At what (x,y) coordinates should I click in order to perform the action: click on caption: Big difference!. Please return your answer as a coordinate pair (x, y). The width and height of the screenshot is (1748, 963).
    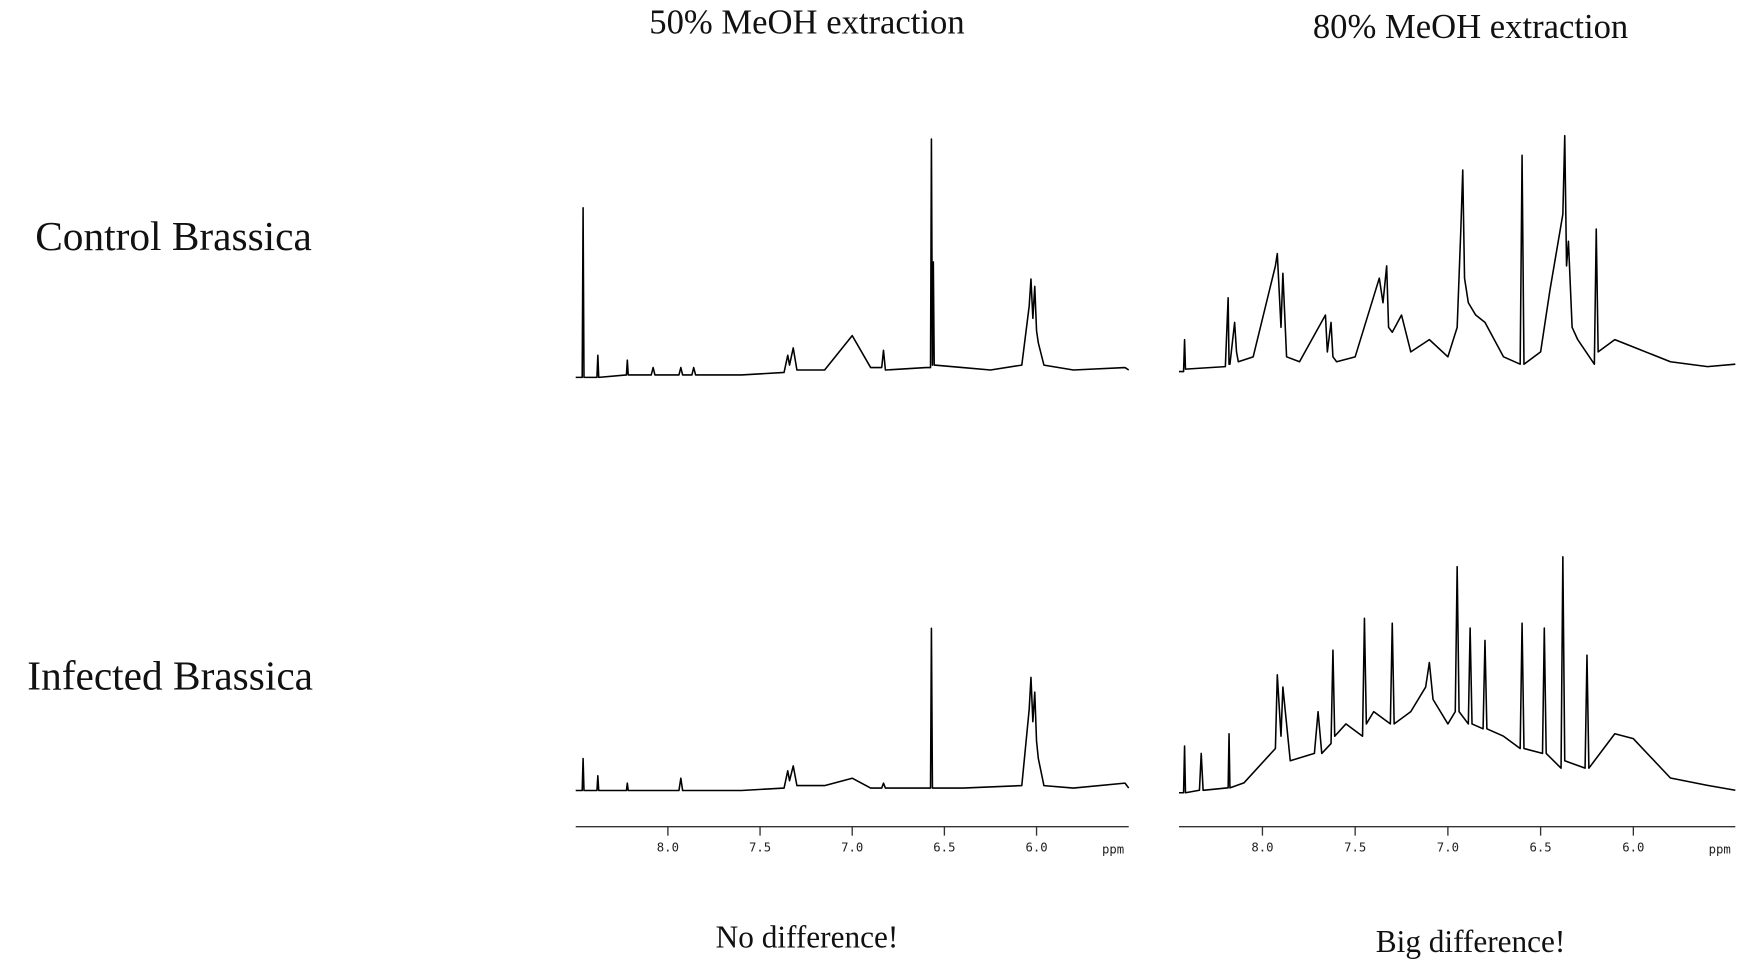
    Looking at the image, I should click on (1471, 941).